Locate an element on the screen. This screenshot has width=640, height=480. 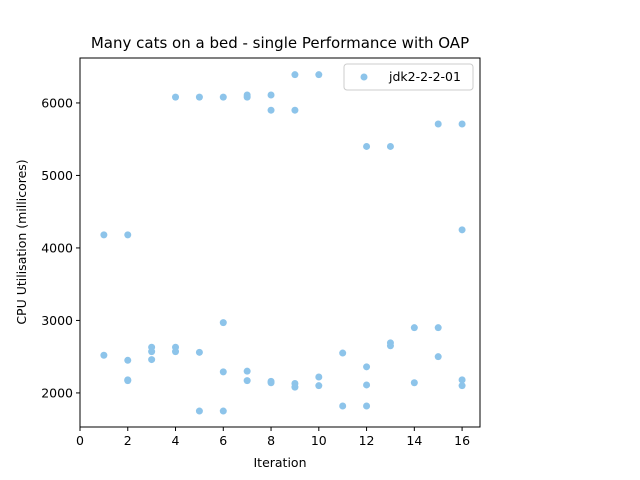
y-tick-label: 2000 is located at coordinates (57, 392).